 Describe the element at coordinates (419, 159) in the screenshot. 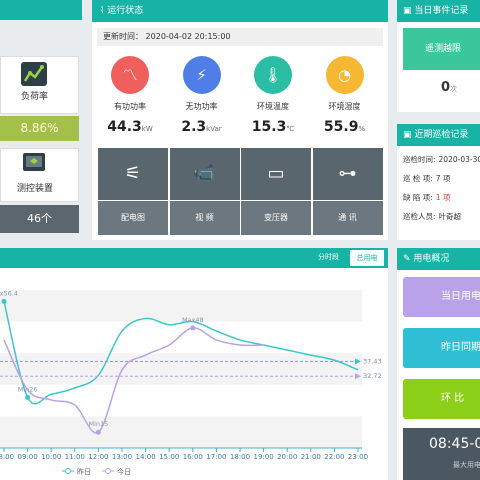

I see `label: 巡检时间:` at that location.